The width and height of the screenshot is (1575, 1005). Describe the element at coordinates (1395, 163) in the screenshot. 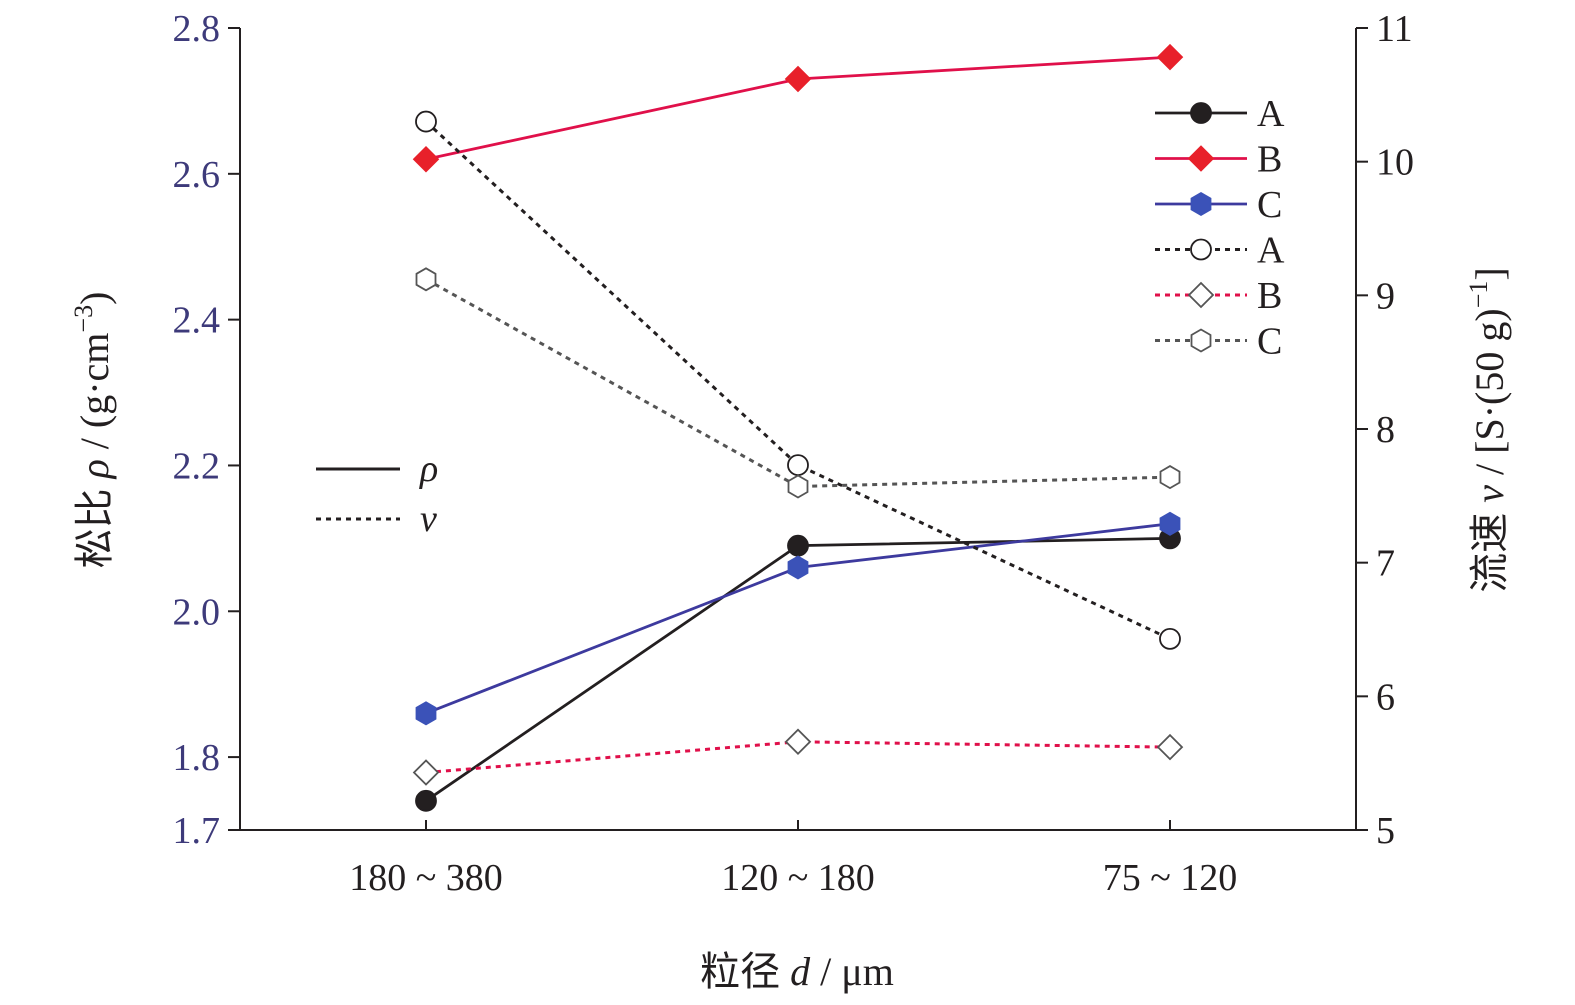

I see `right-tick-label: 10` at that location.